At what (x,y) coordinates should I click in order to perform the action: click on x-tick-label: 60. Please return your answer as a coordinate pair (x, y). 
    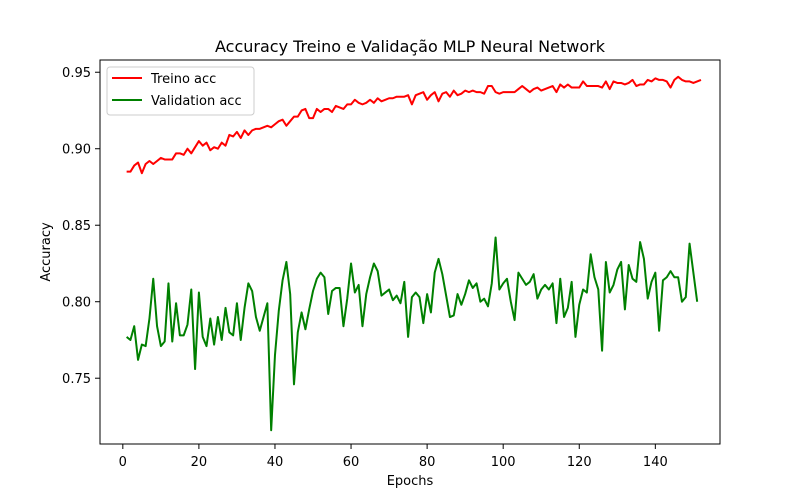
    Looking at the image, I should click on (351, 462).